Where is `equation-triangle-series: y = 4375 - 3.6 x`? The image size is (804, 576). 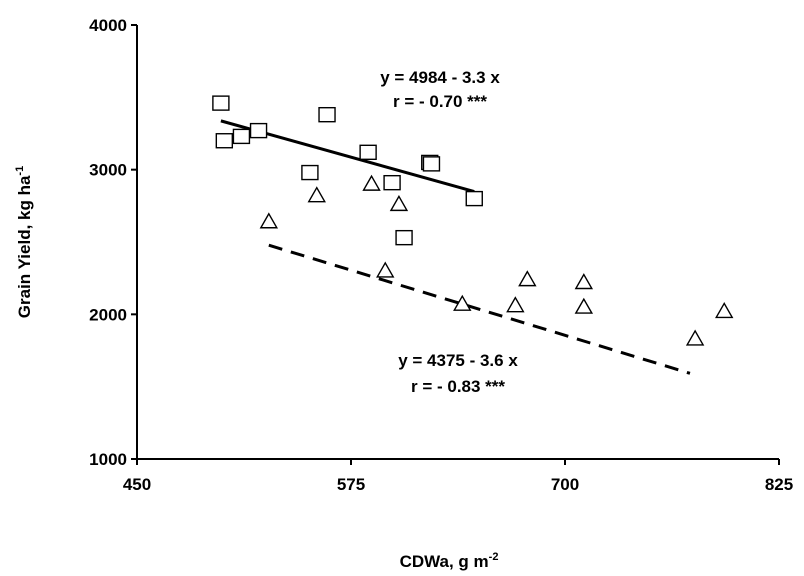 equation-triangle-series: y = 4375 - 3.6 x is located at coordinates (458, 360).